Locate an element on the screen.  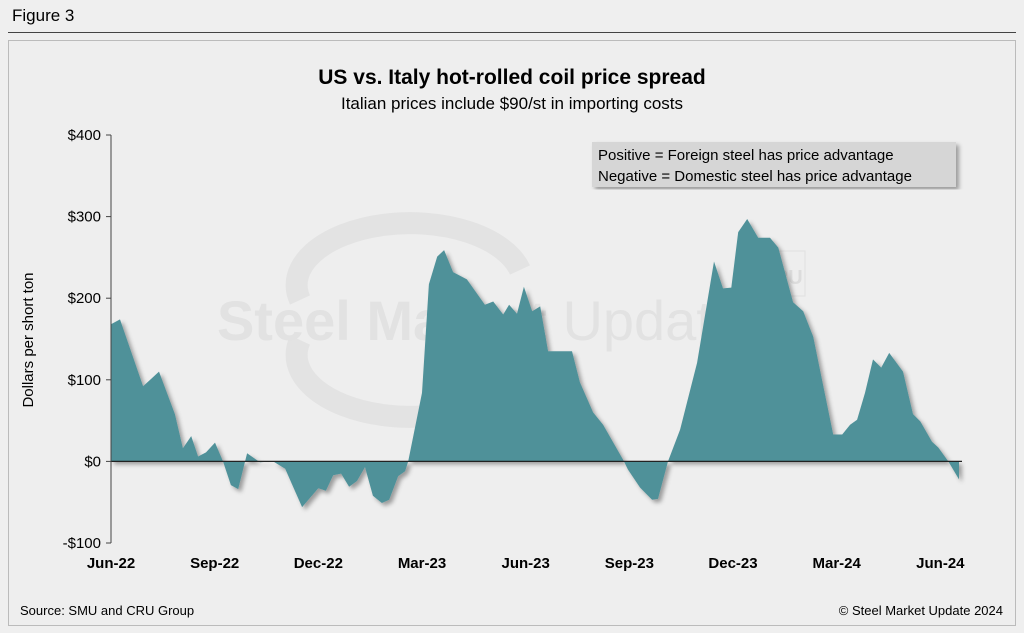
x-tick-label: Dec-23 is located at coordinates (732, 563).